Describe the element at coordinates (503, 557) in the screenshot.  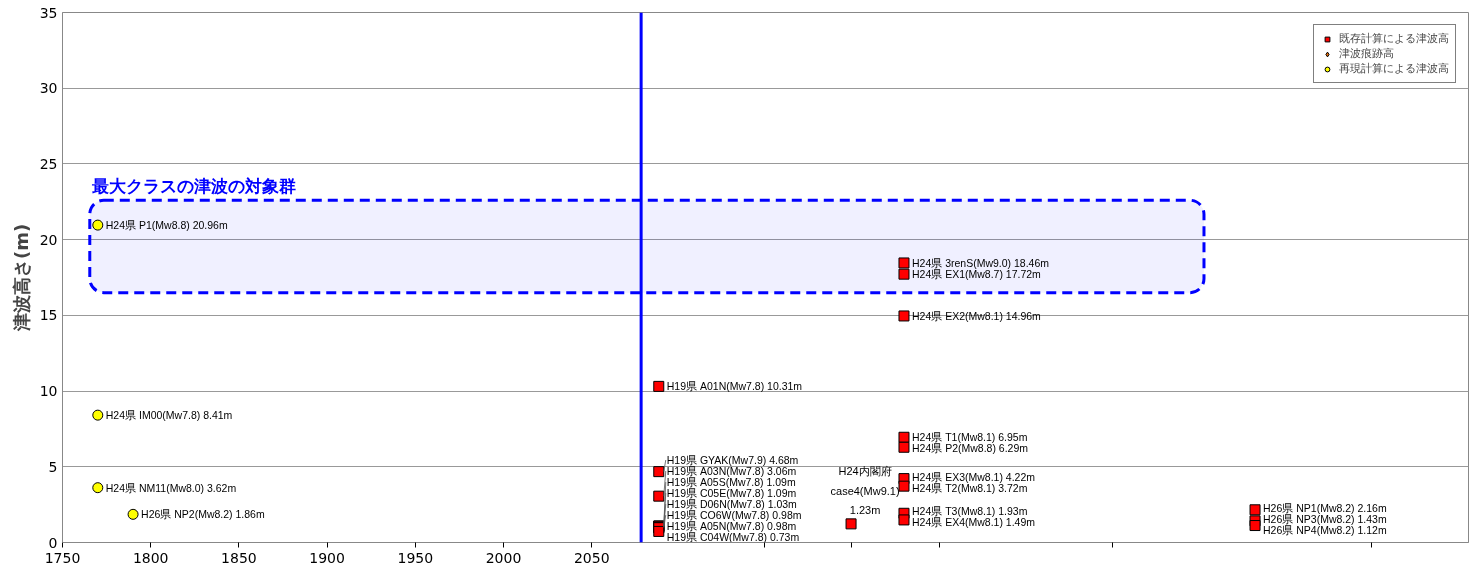
I see `x-tick-label: 2000` at that location.